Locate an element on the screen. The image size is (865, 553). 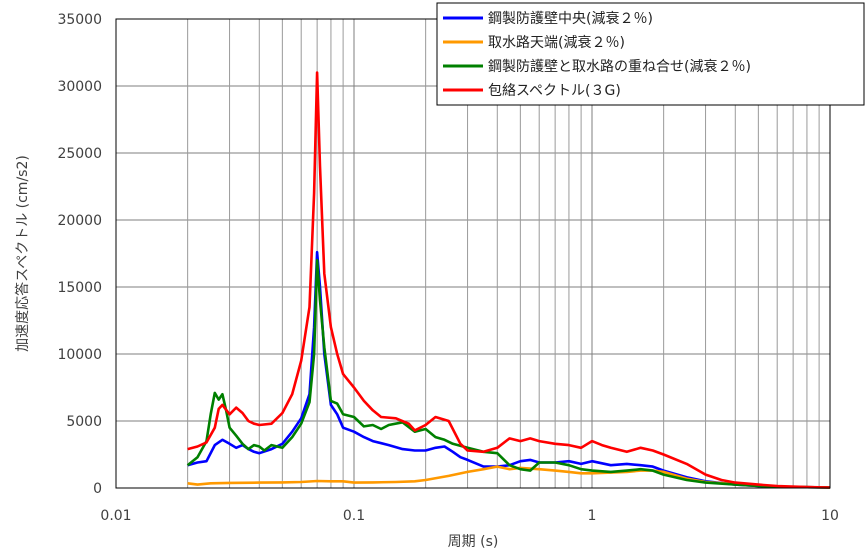
y-tick-labels: 0 5000 10000 15000 20000 25000 30000 35000 is located at coordinates (79, 254).